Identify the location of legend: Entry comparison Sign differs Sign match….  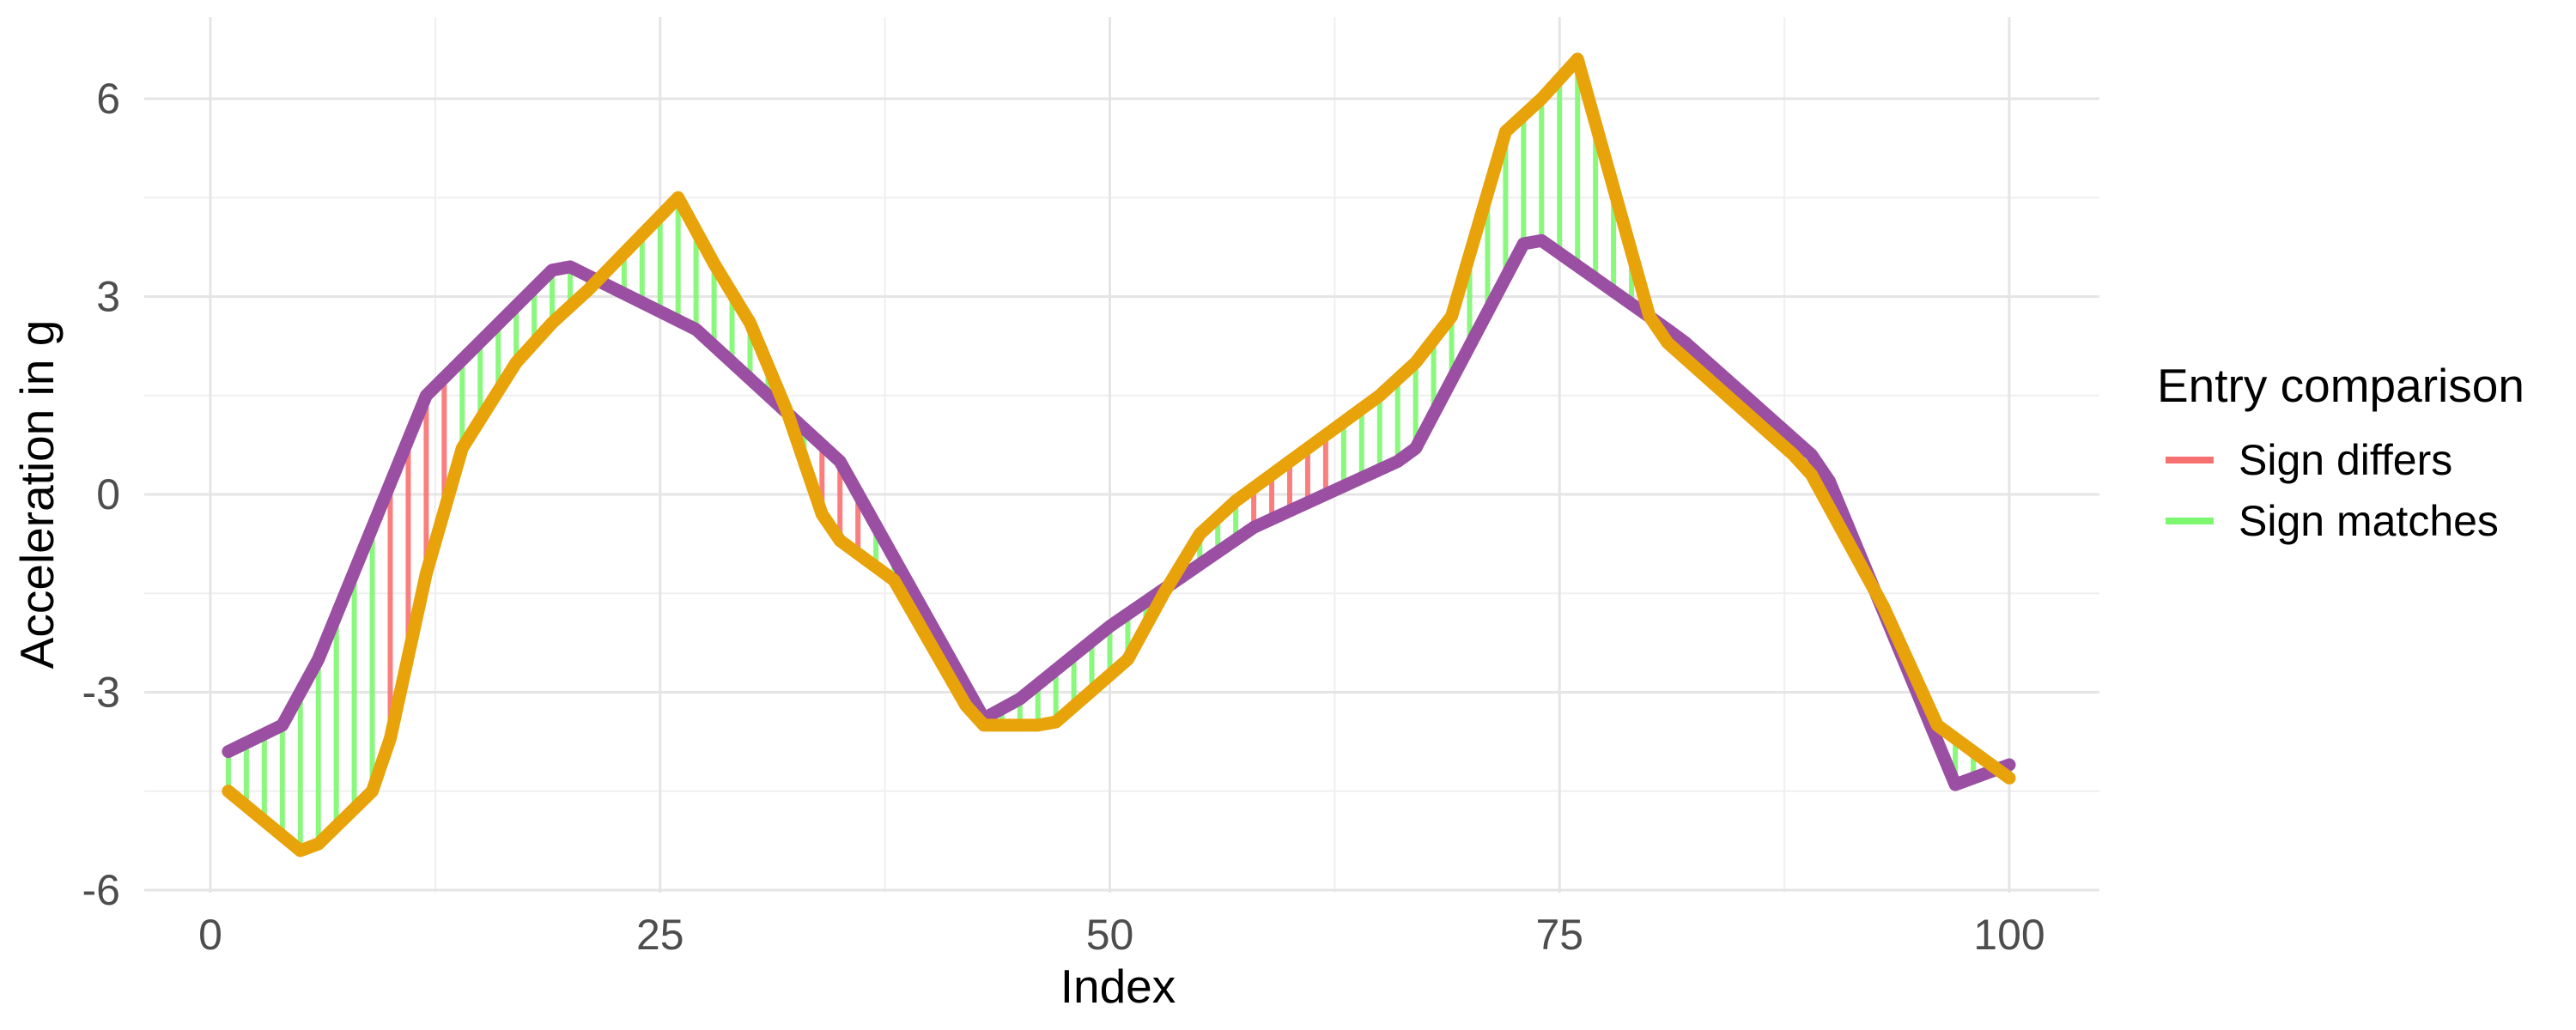
(2340, 452).